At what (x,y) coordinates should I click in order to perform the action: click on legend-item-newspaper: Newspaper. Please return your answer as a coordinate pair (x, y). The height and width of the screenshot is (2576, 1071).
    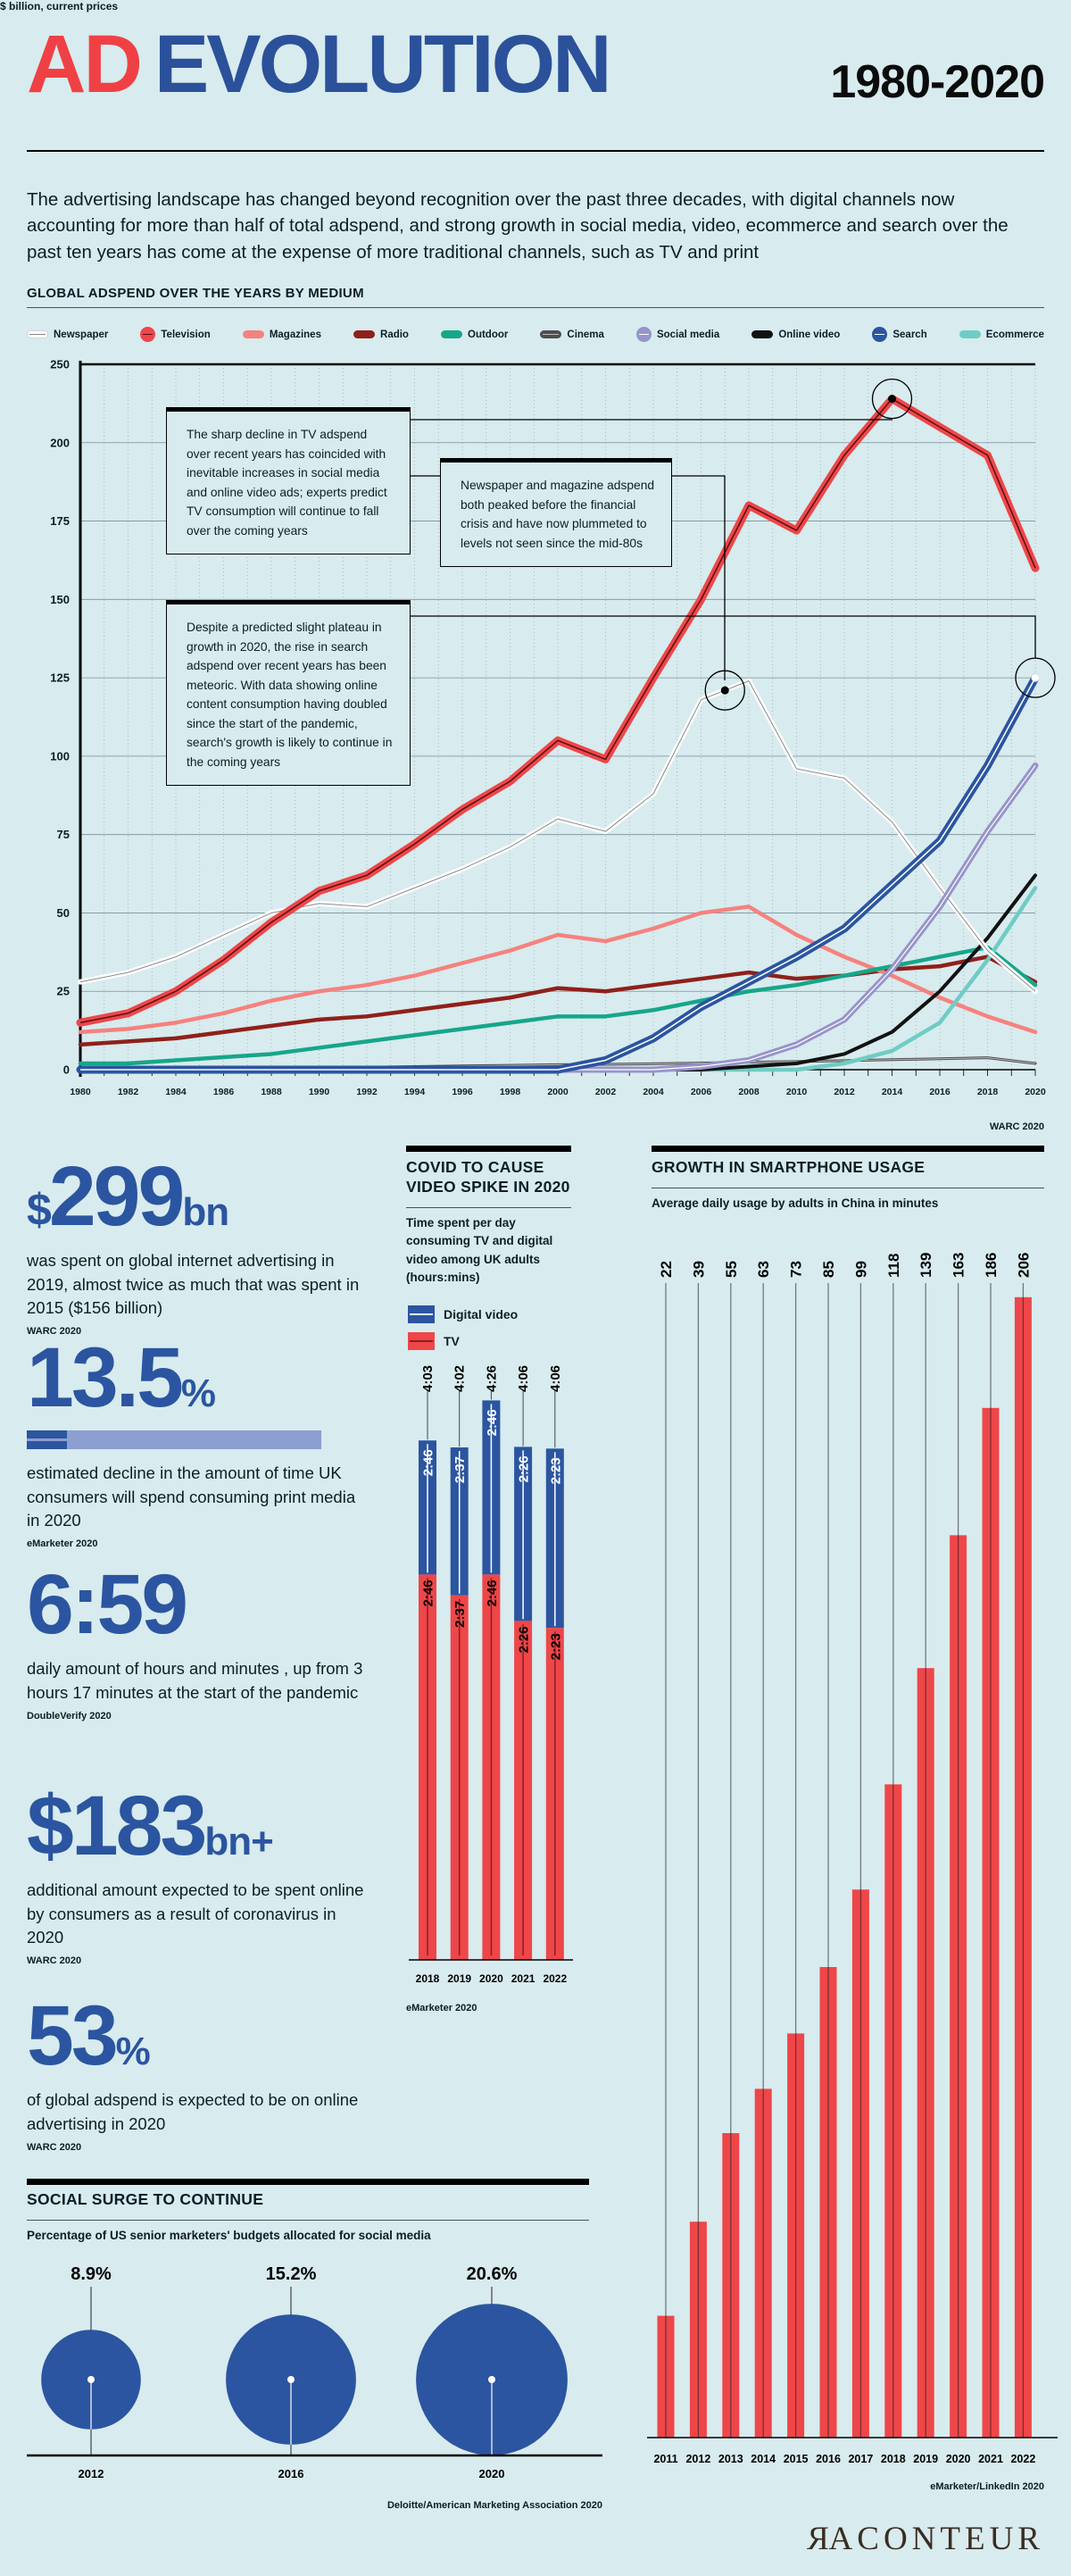
    Looking at the image, I should click on (67, 334).